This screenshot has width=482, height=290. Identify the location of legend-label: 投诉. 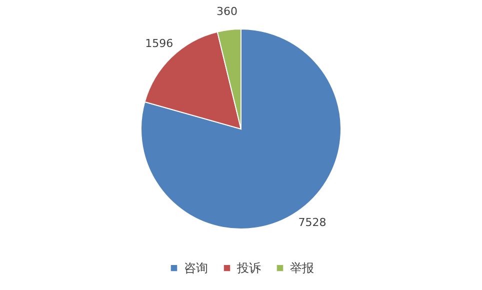
(248, 268).